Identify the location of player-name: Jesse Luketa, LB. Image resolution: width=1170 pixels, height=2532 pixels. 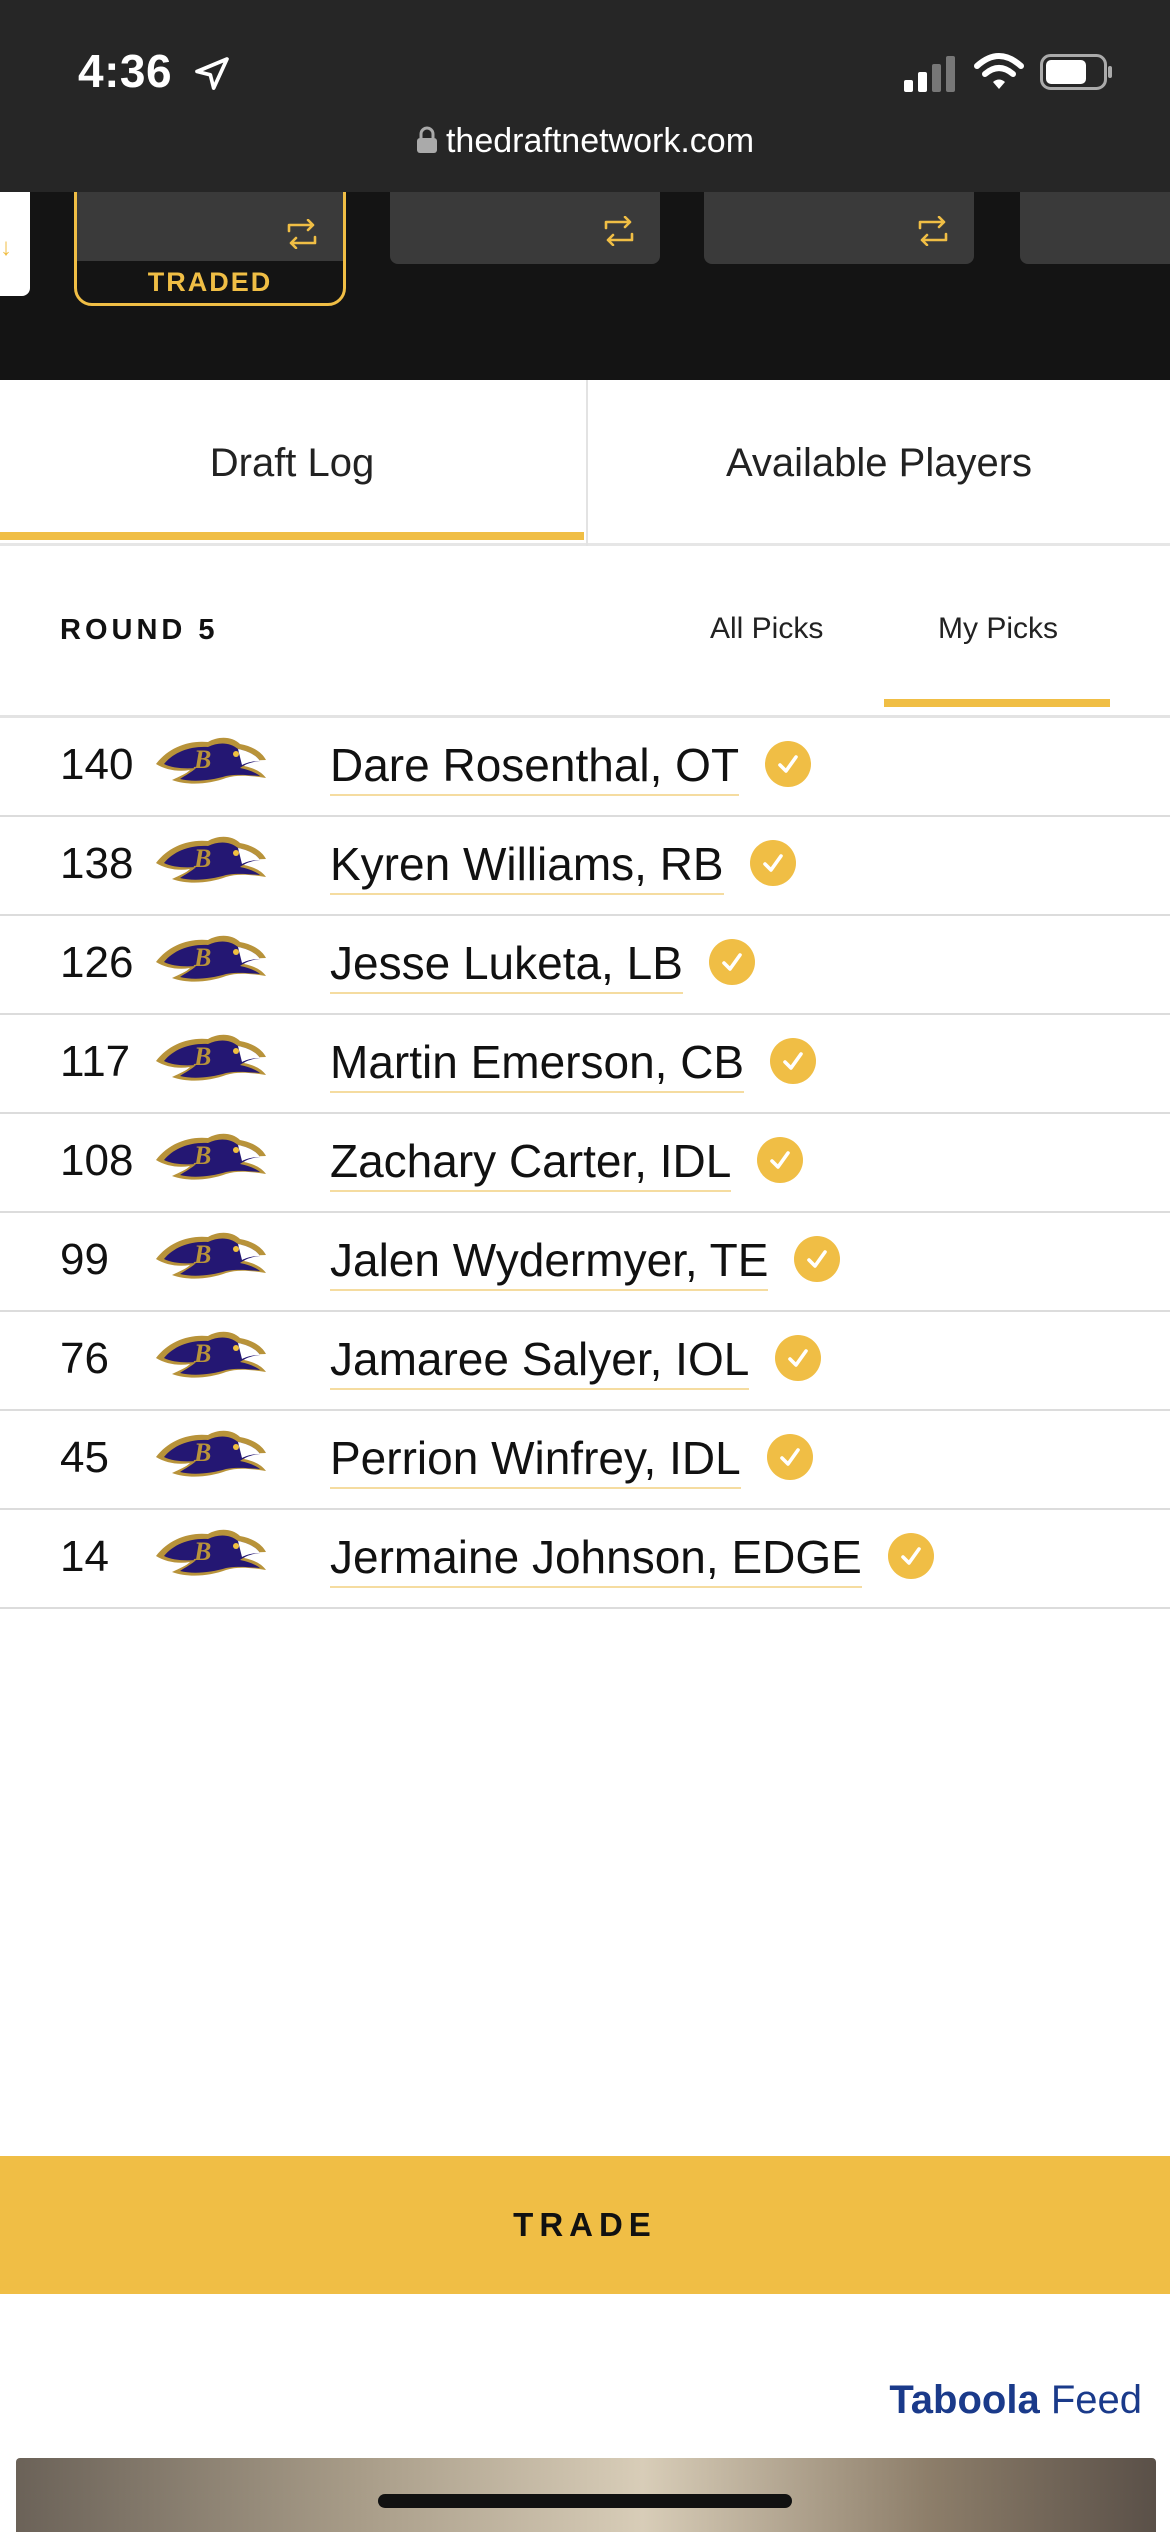
(542, 965).